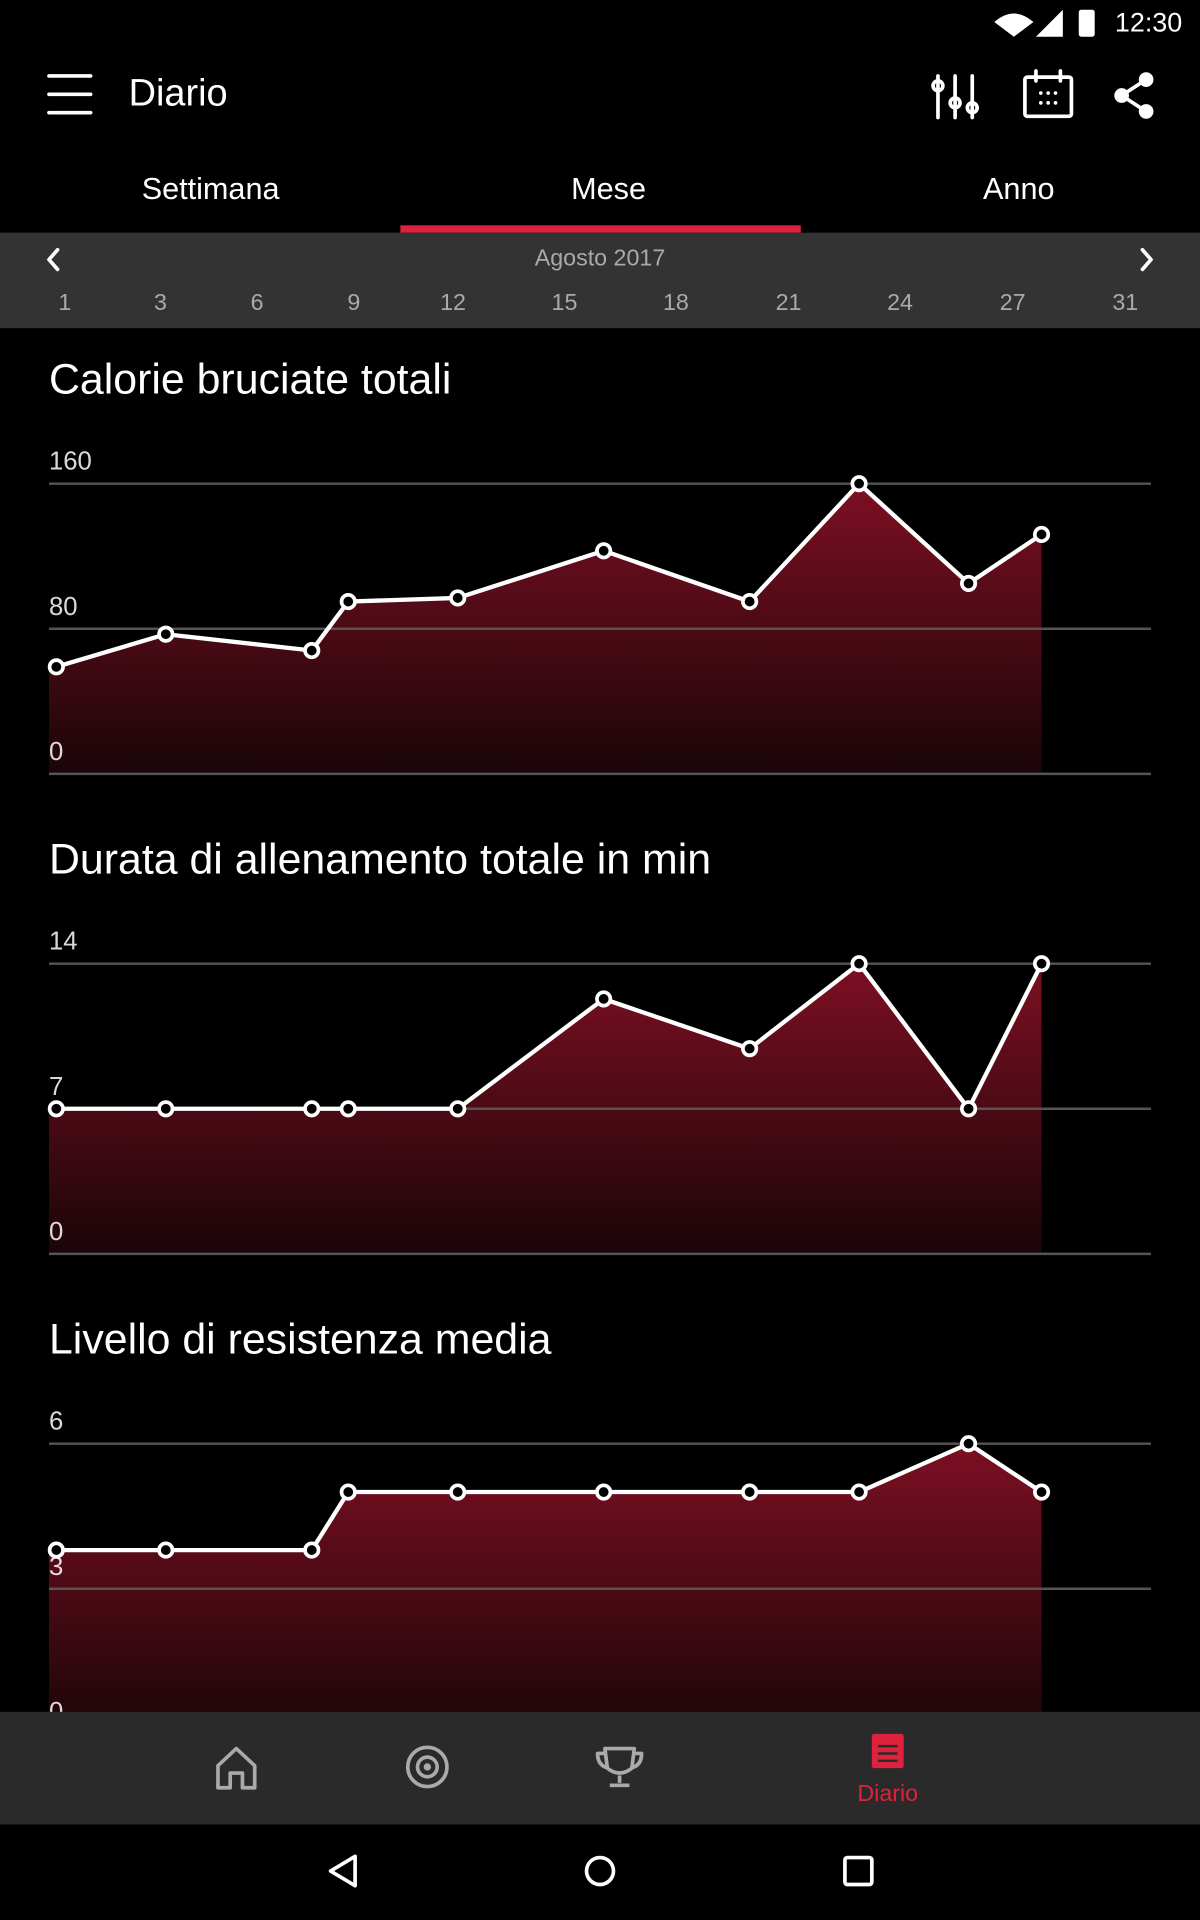  What do you see at coordinates (1049, 23) in the screenshot?
I see `signal-icon` at bounding box center [1049, 23].